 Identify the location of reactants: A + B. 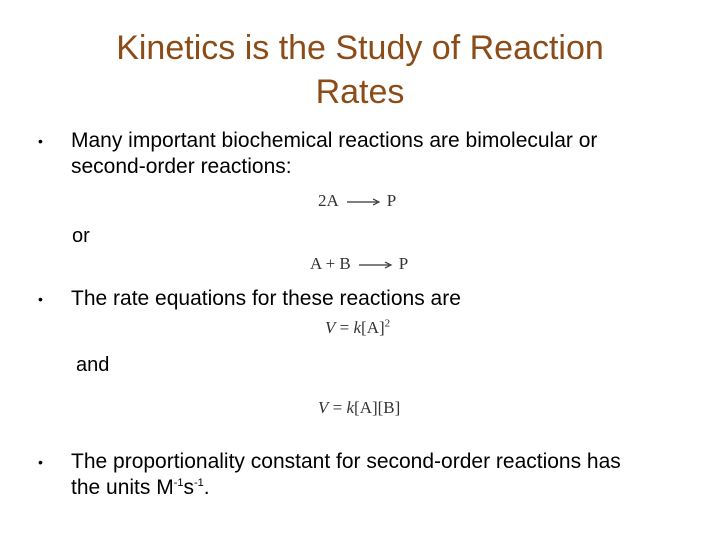
(330, 263).